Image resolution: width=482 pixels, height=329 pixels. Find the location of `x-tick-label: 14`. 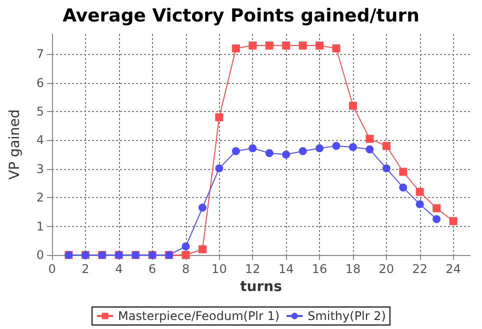

x-tick-label: 14 is located at coordinates (286, 269).